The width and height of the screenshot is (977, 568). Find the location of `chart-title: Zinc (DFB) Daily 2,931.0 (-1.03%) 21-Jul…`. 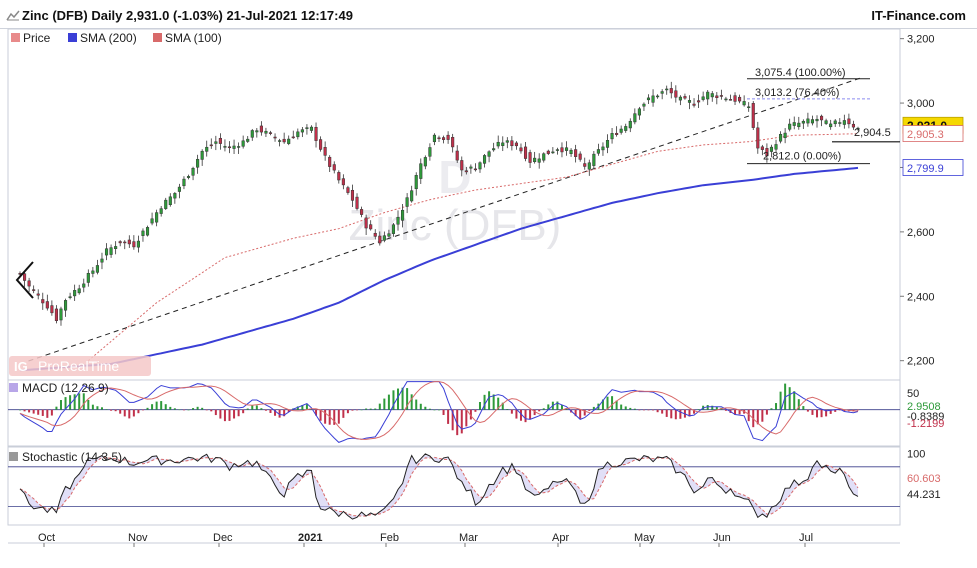

chart-title: Zinc (DFB) Daily 2,931.0 (-1.03%) 21-Jul… is located at coordinates (187, 15).